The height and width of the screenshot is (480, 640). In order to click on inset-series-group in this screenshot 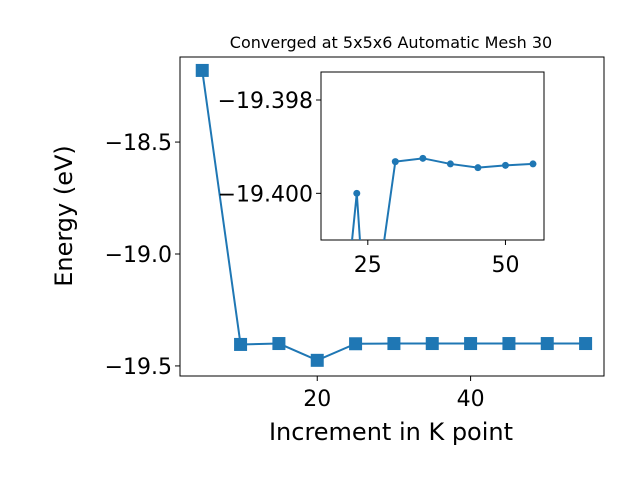, I will do `click(444, 197)`.